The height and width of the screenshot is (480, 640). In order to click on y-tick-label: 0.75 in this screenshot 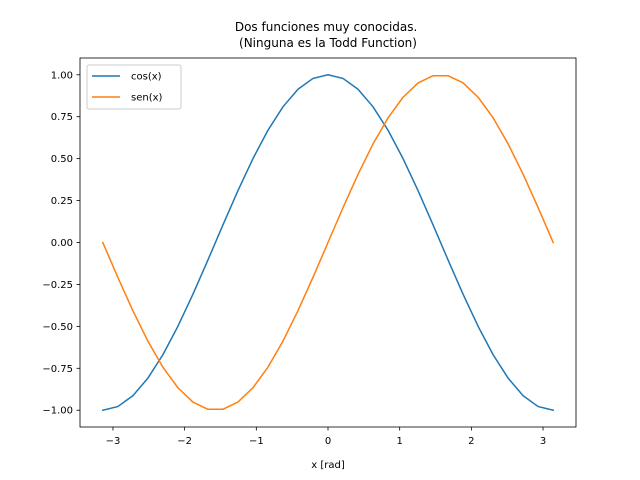, I will do `click(62, 117)`.